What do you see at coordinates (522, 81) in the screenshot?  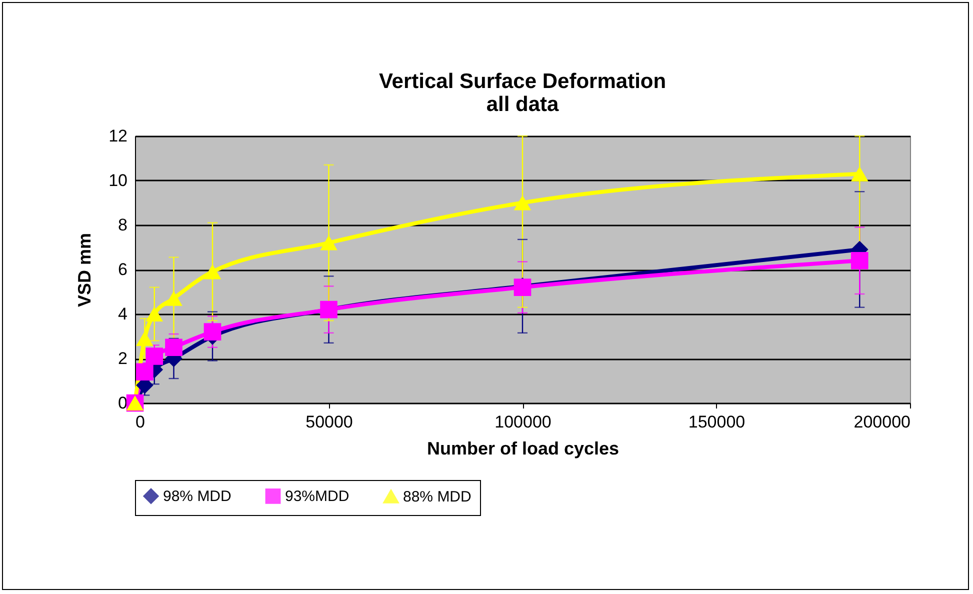 I see `chart-title: Vertical Surface Deformation` at bounding box center [522, 81].